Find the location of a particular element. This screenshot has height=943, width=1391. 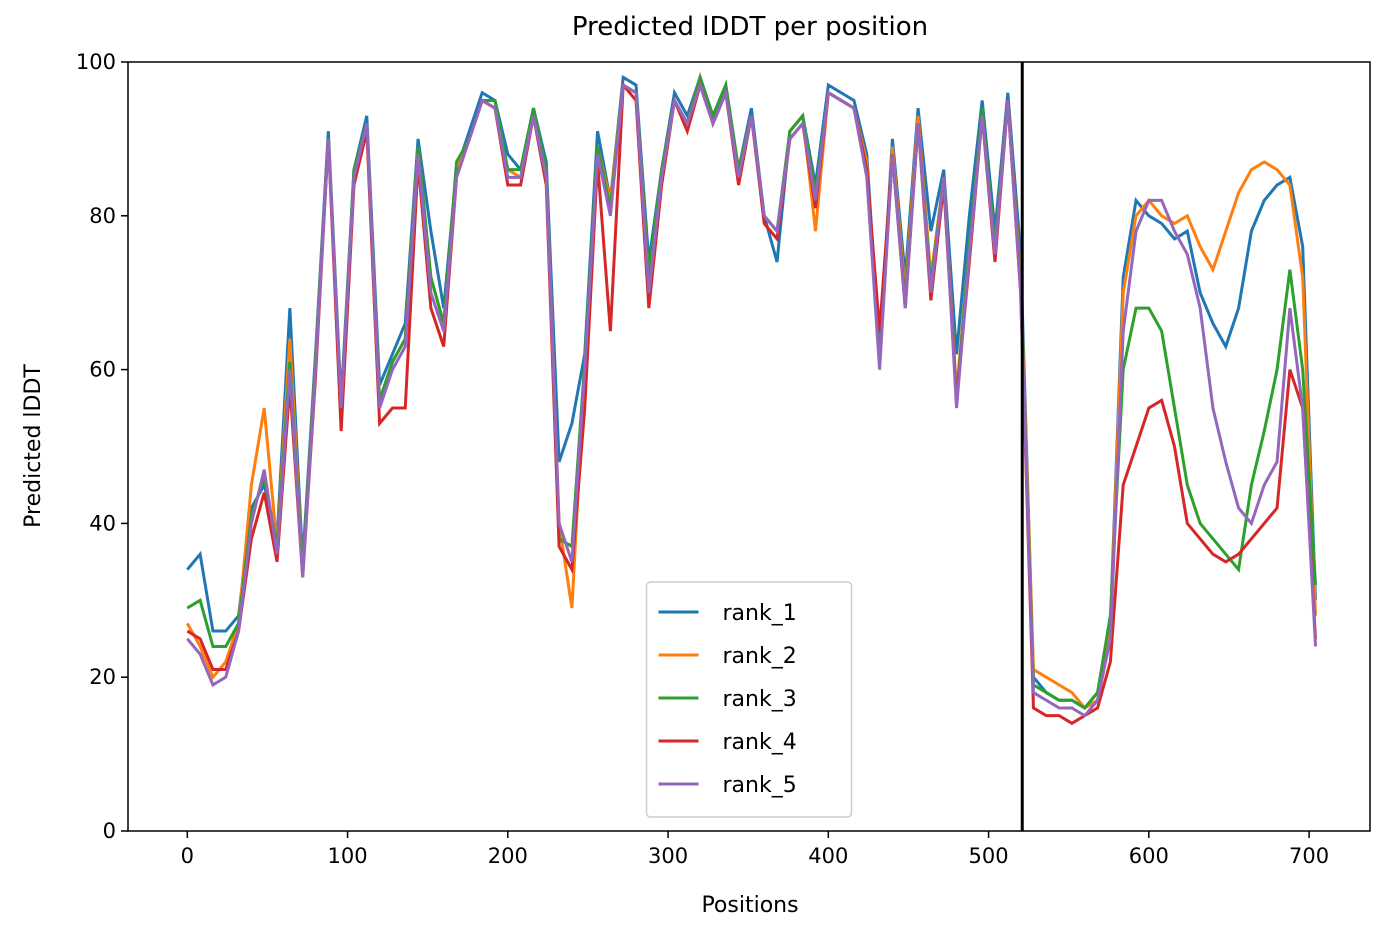

y-tick-label: 80 is located at coordinates (102, 216).